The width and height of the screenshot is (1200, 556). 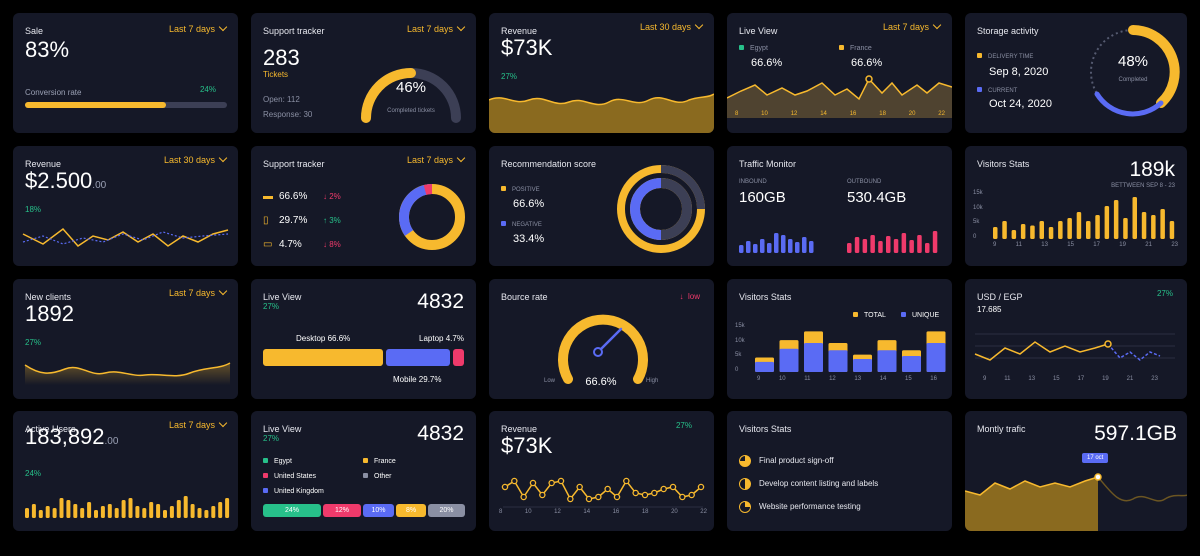 What do you see at coordinates (978, 193) in the screenshot?
I see `tick-label: 15k` at bounding box center [978, 193].